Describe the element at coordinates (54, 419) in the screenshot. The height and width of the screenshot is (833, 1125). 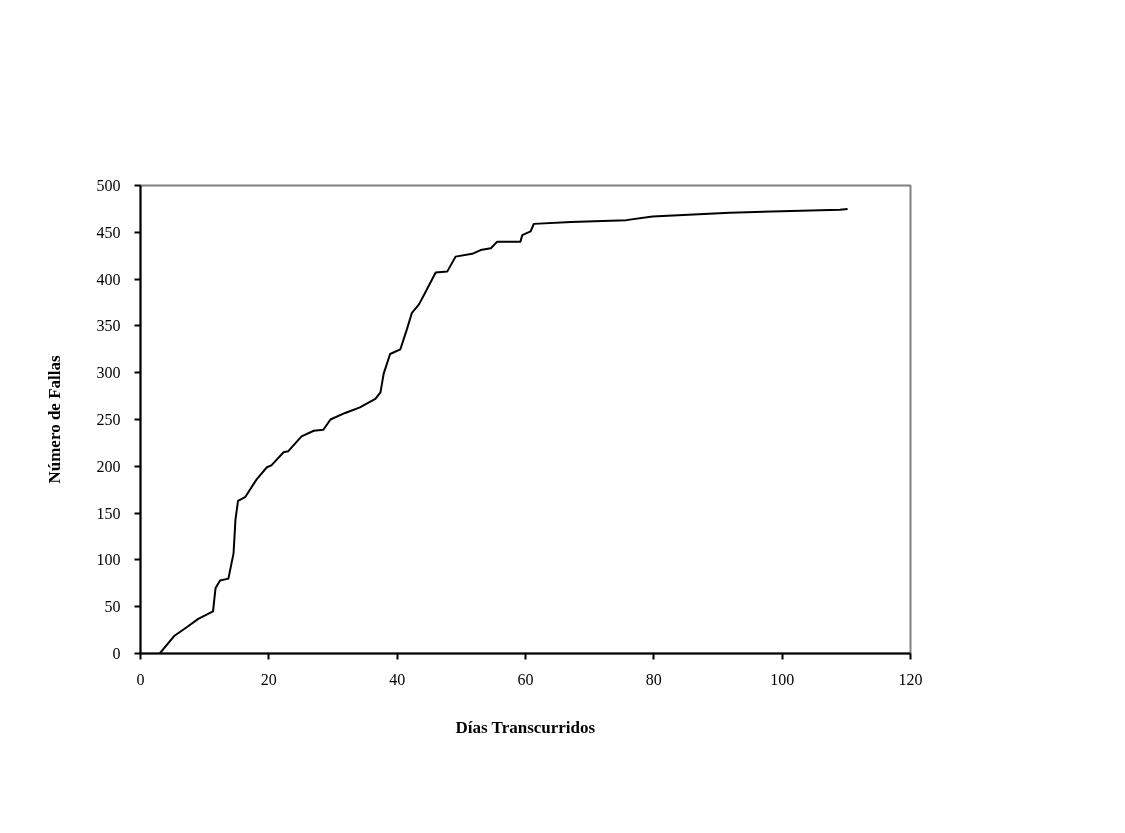
I see `y-axis-title: Número de Fallas` at that location.